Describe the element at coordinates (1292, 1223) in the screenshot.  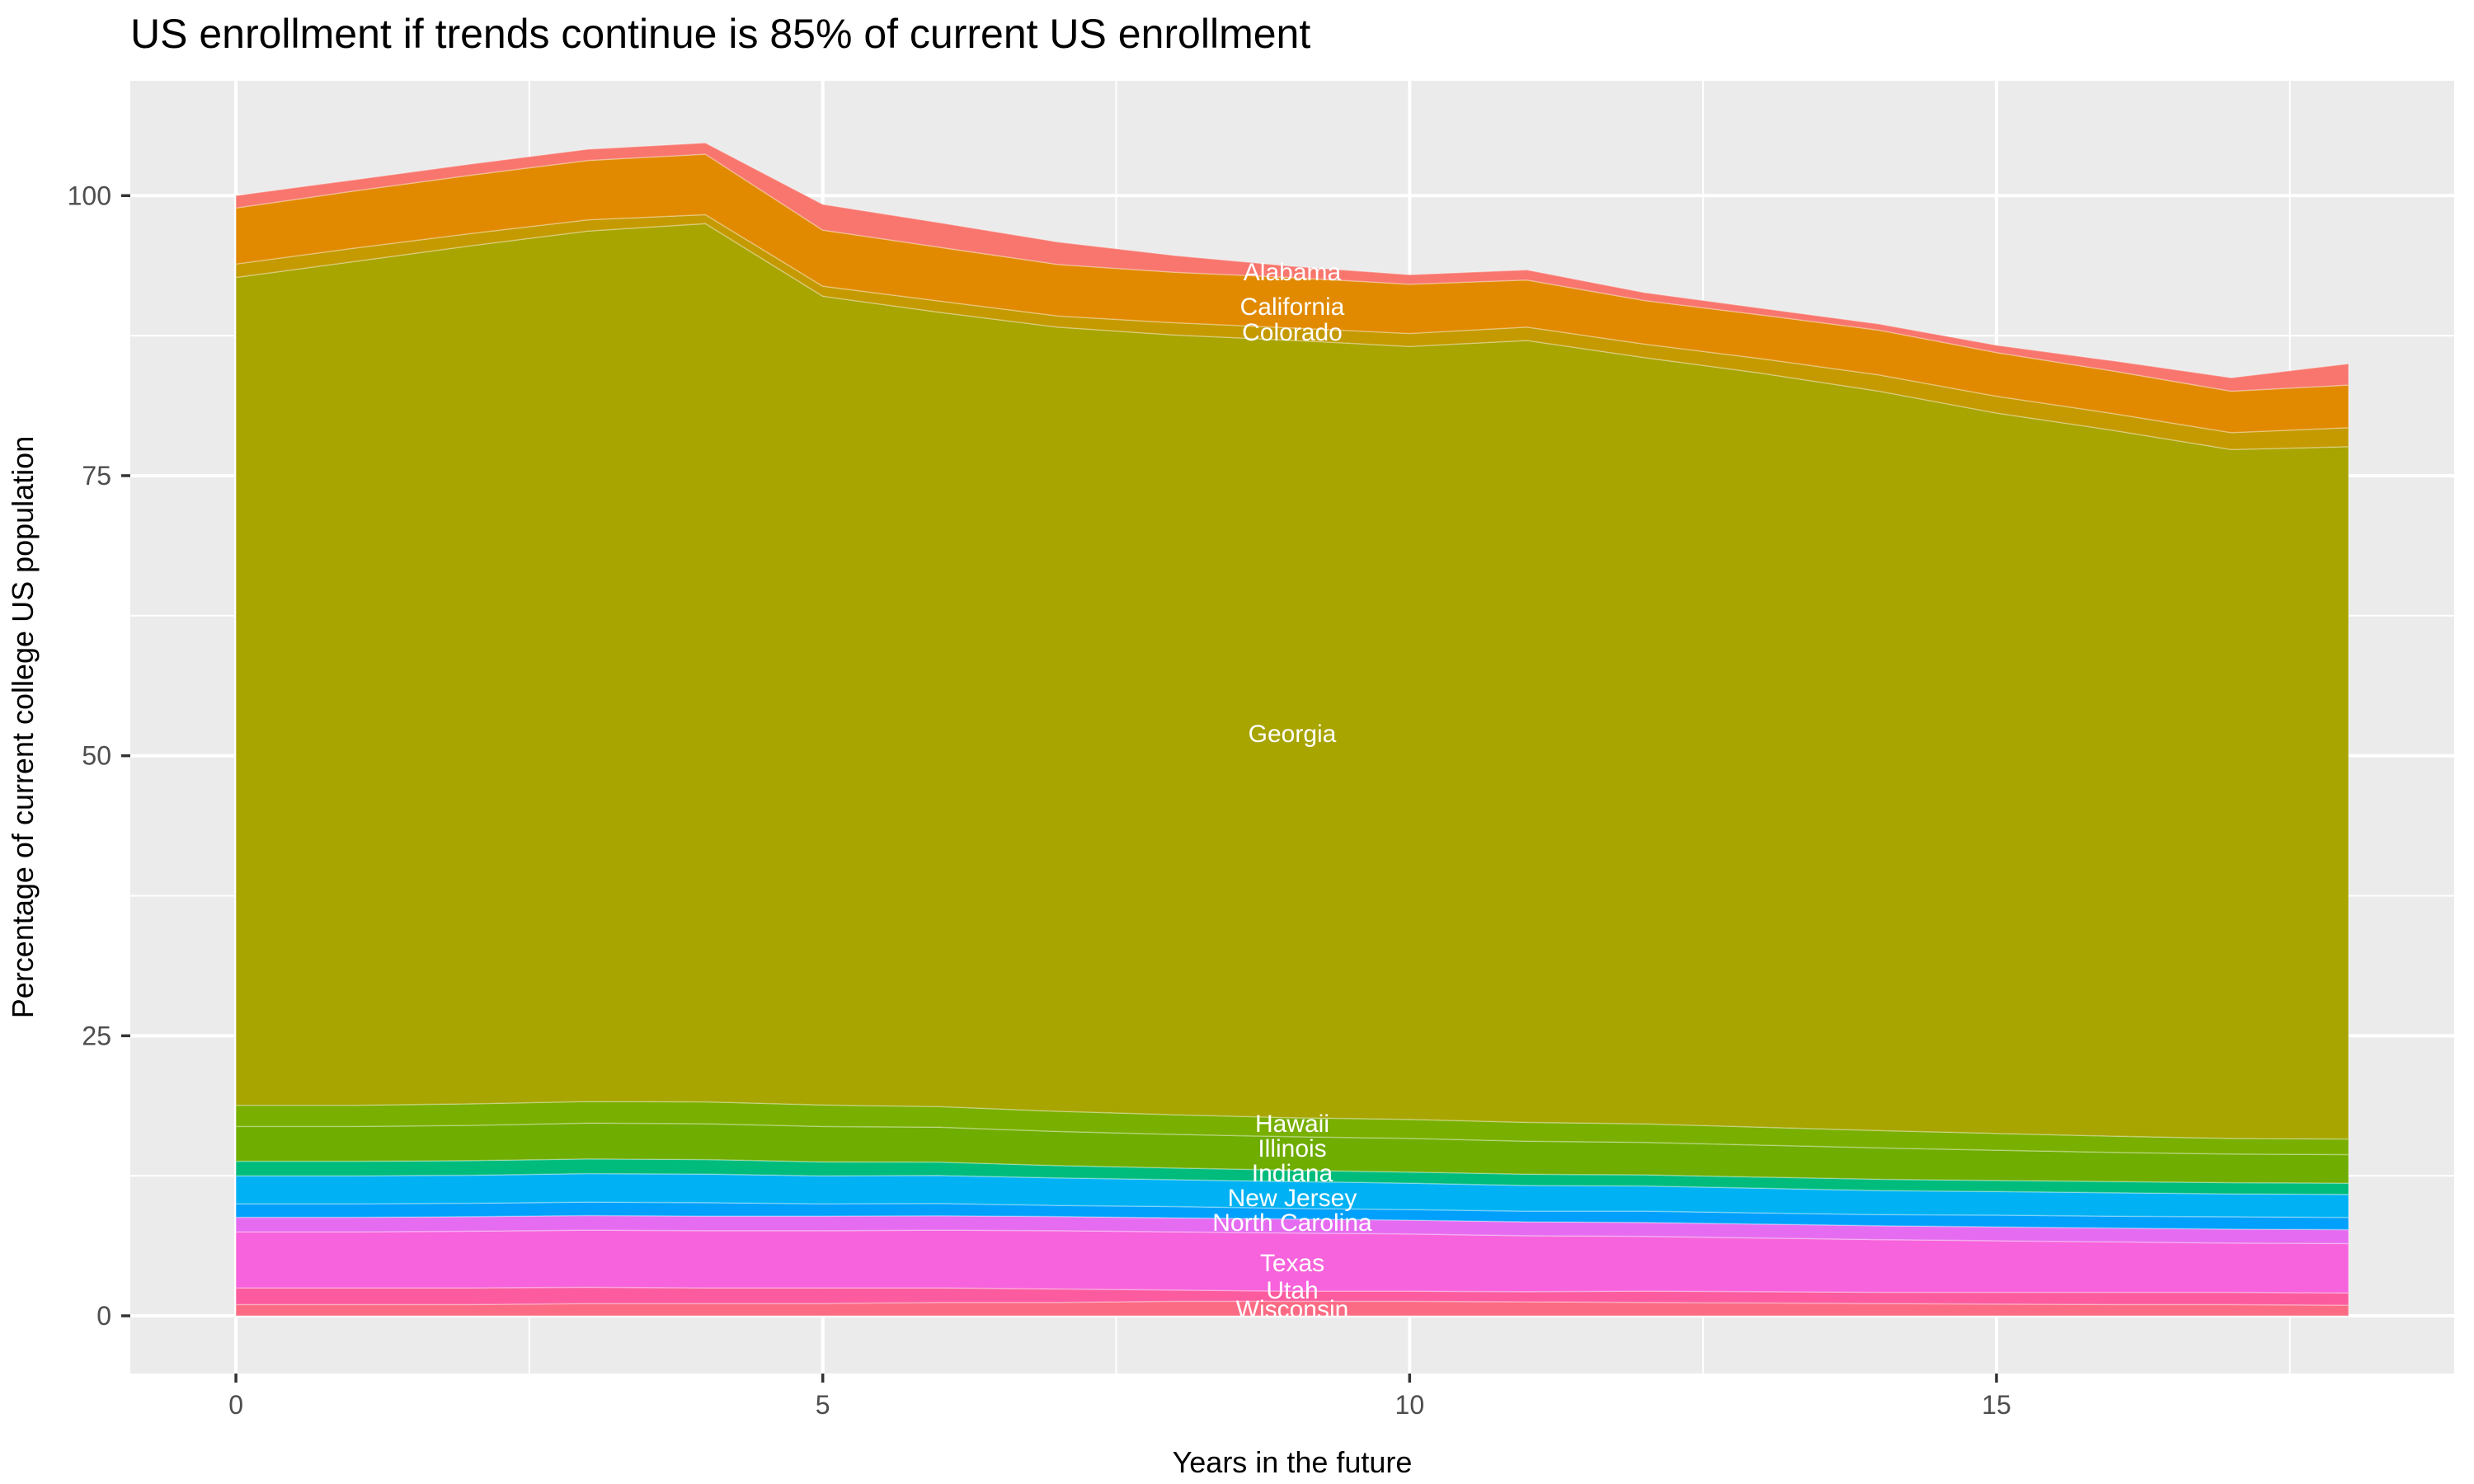
I see `band-label-north-carolina: North Carolina` at that location.